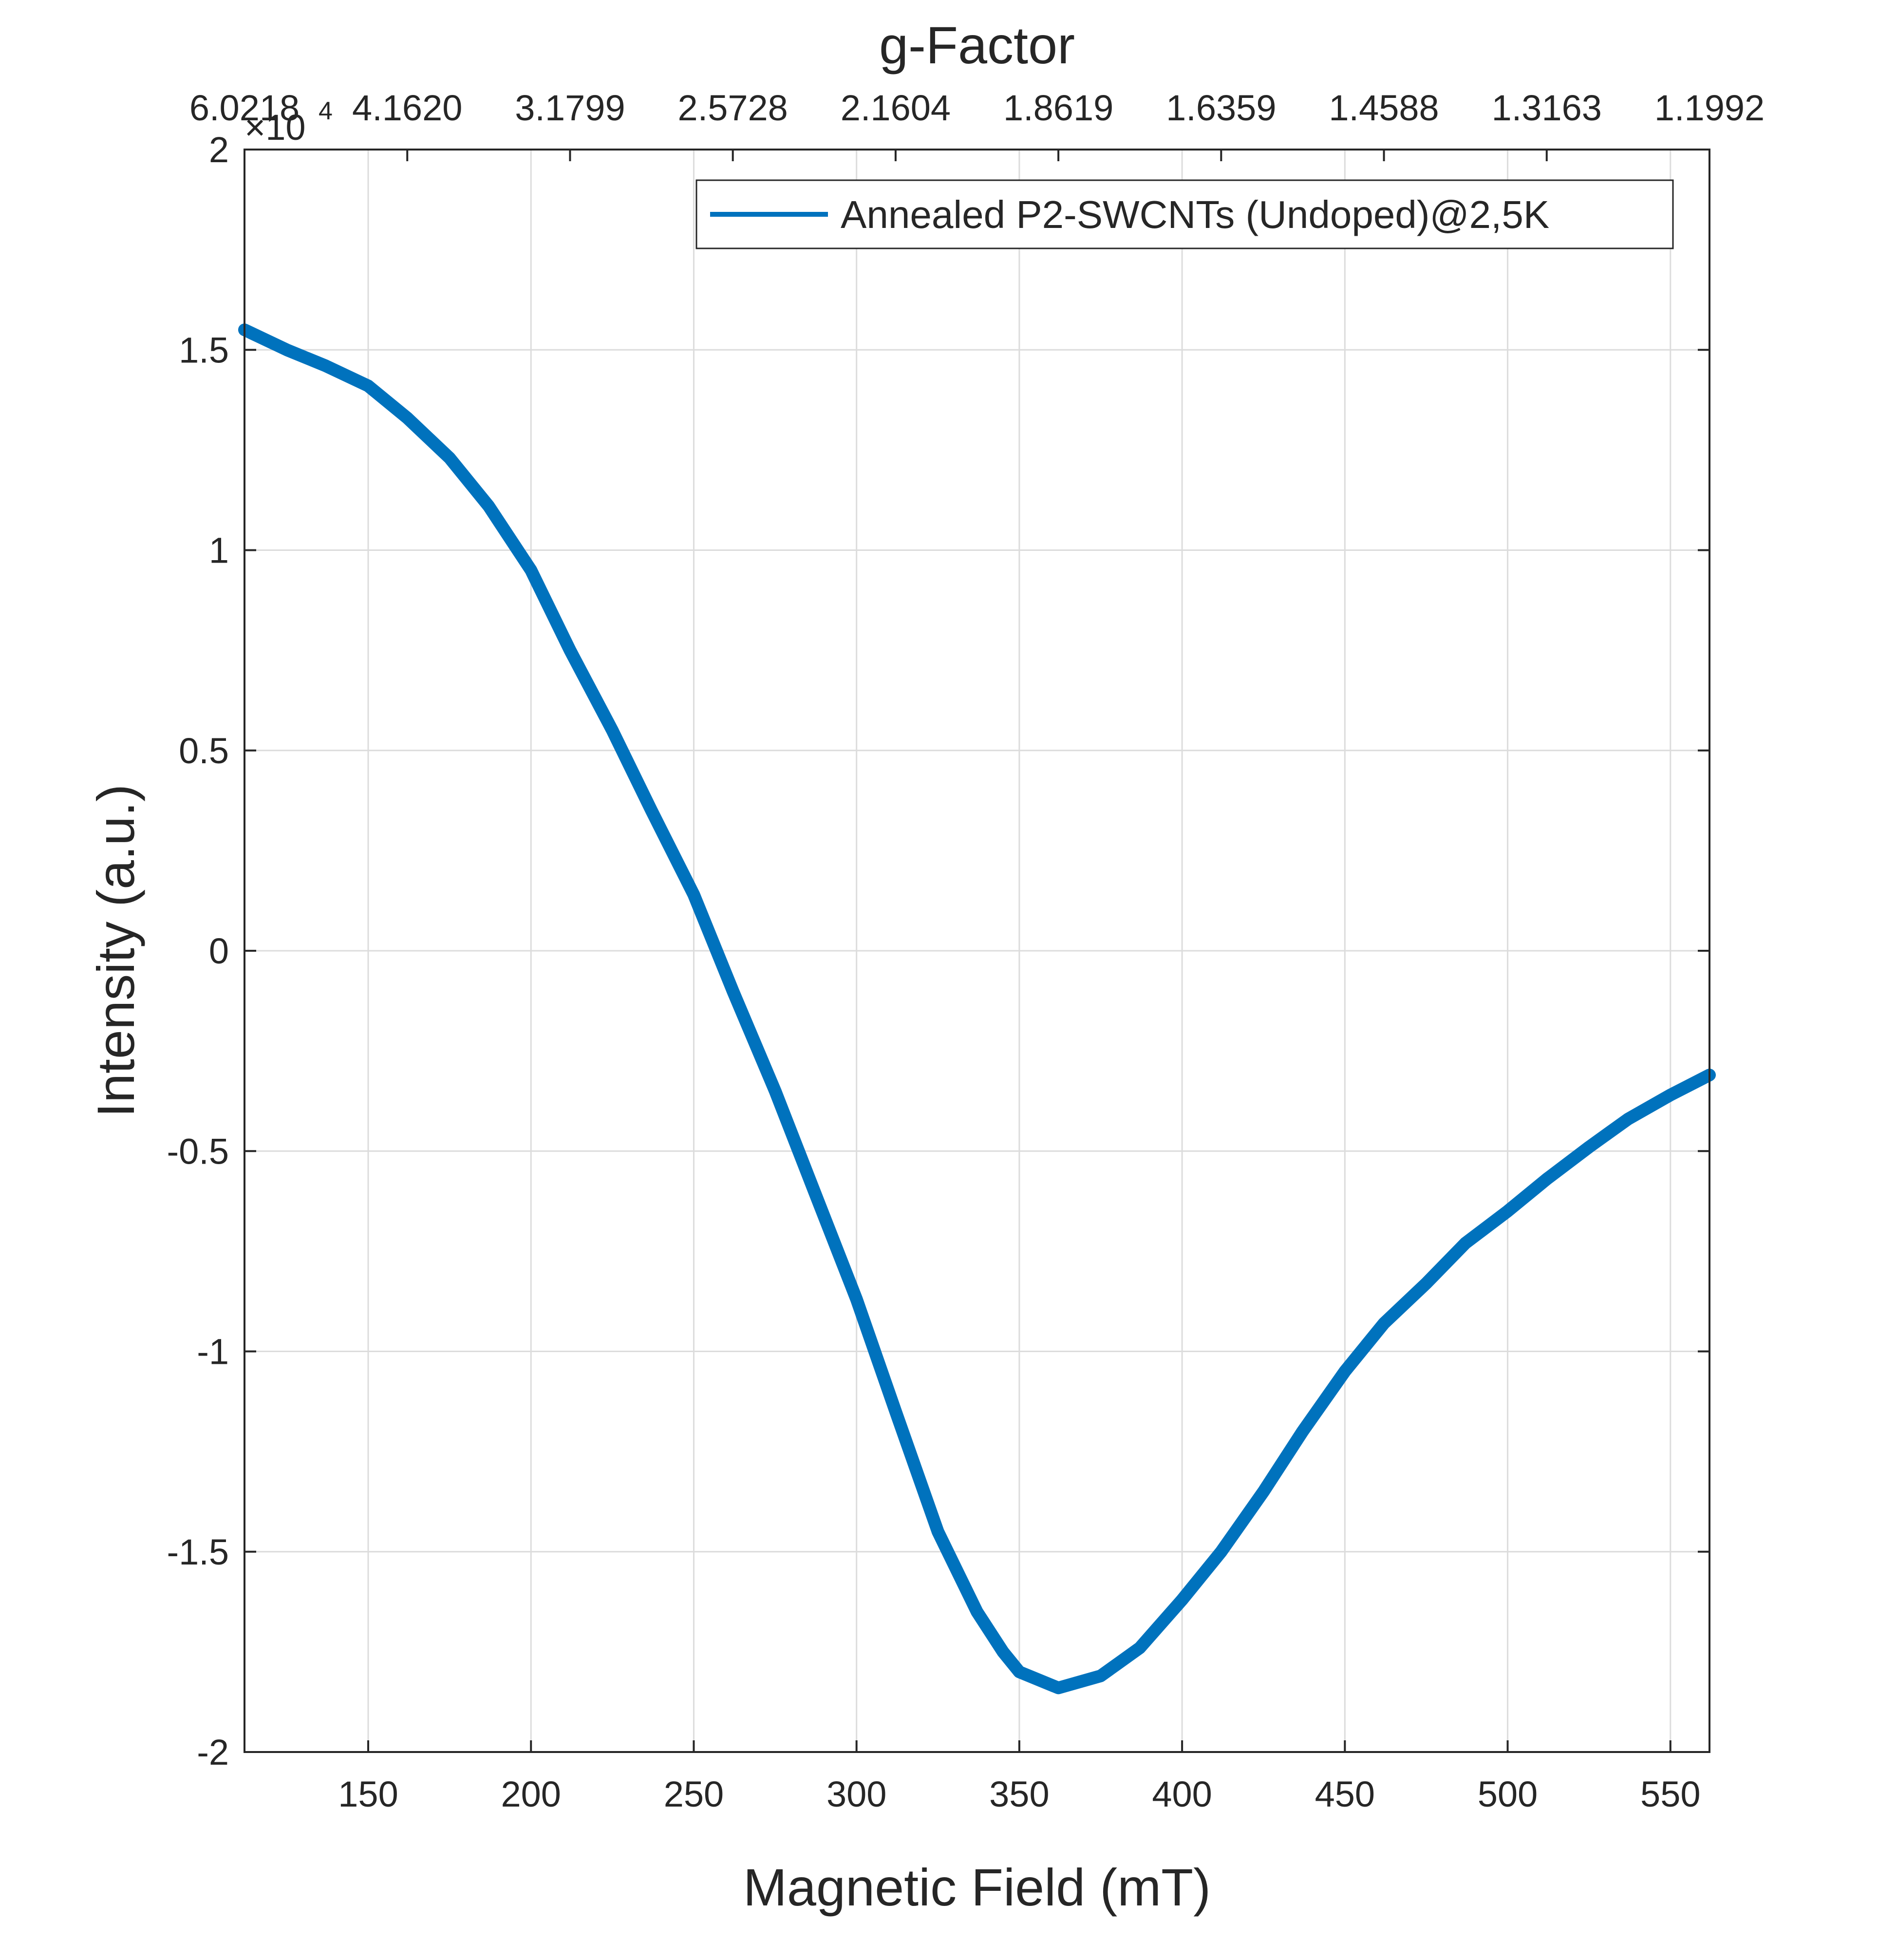  What do you see at coordinates (732, 108) in the screenshot?
I see `top-tick-label: 2.5728` at bounding box center [732, 108].